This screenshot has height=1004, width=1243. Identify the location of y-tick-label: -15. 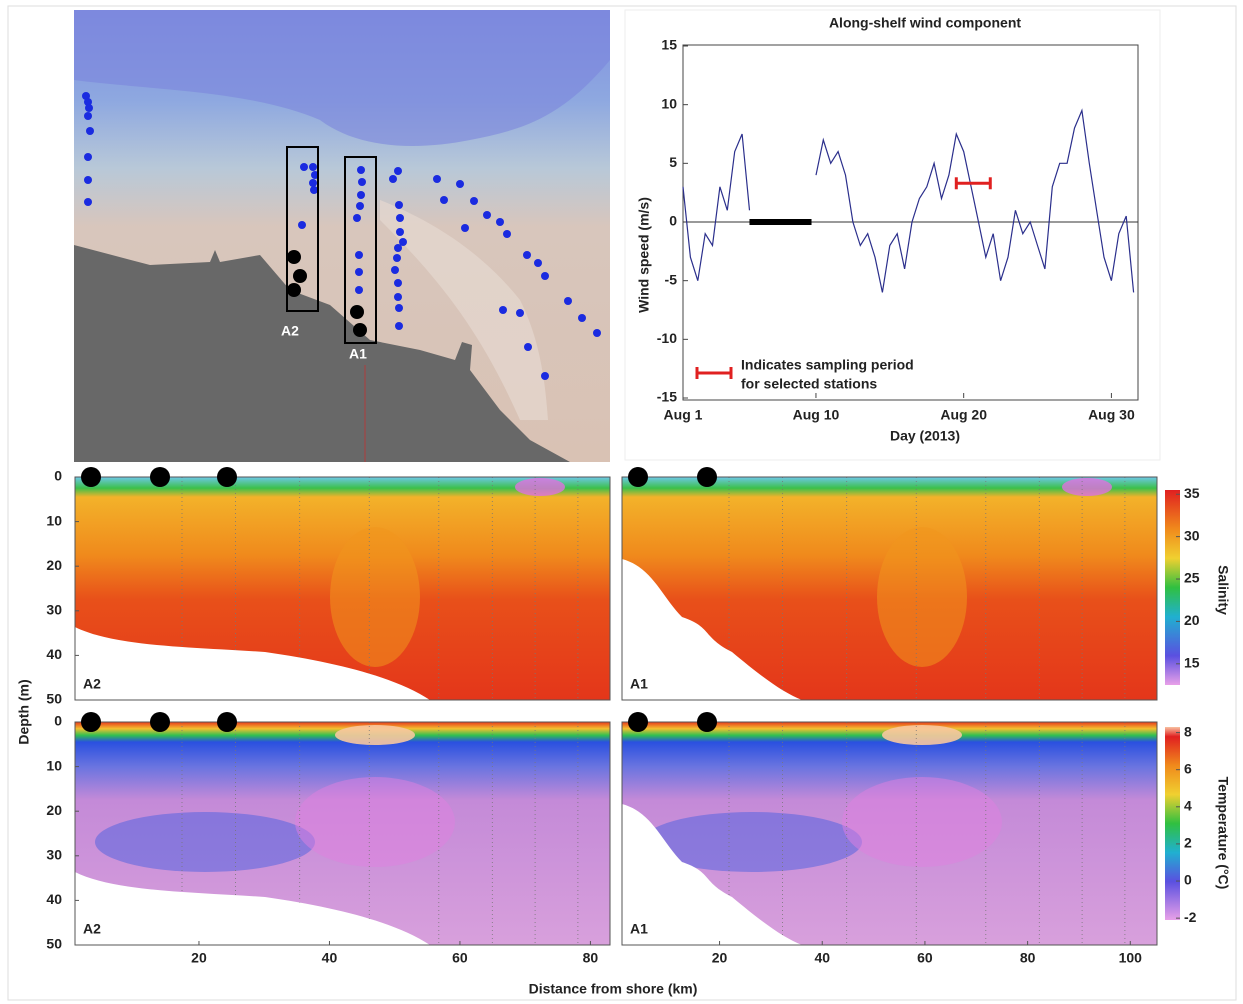
(667, 397).